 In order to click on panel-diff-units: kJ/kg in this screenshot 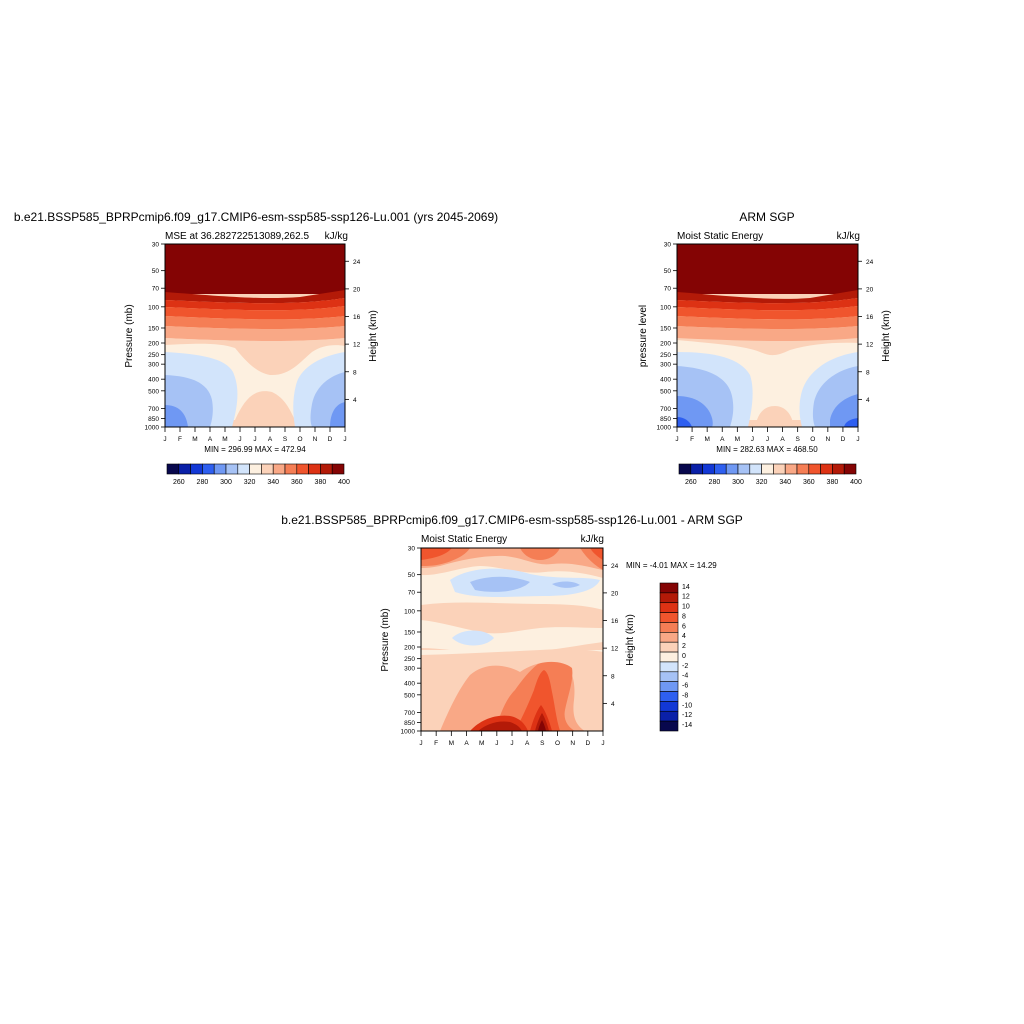, I will do `click(592, 539)`.